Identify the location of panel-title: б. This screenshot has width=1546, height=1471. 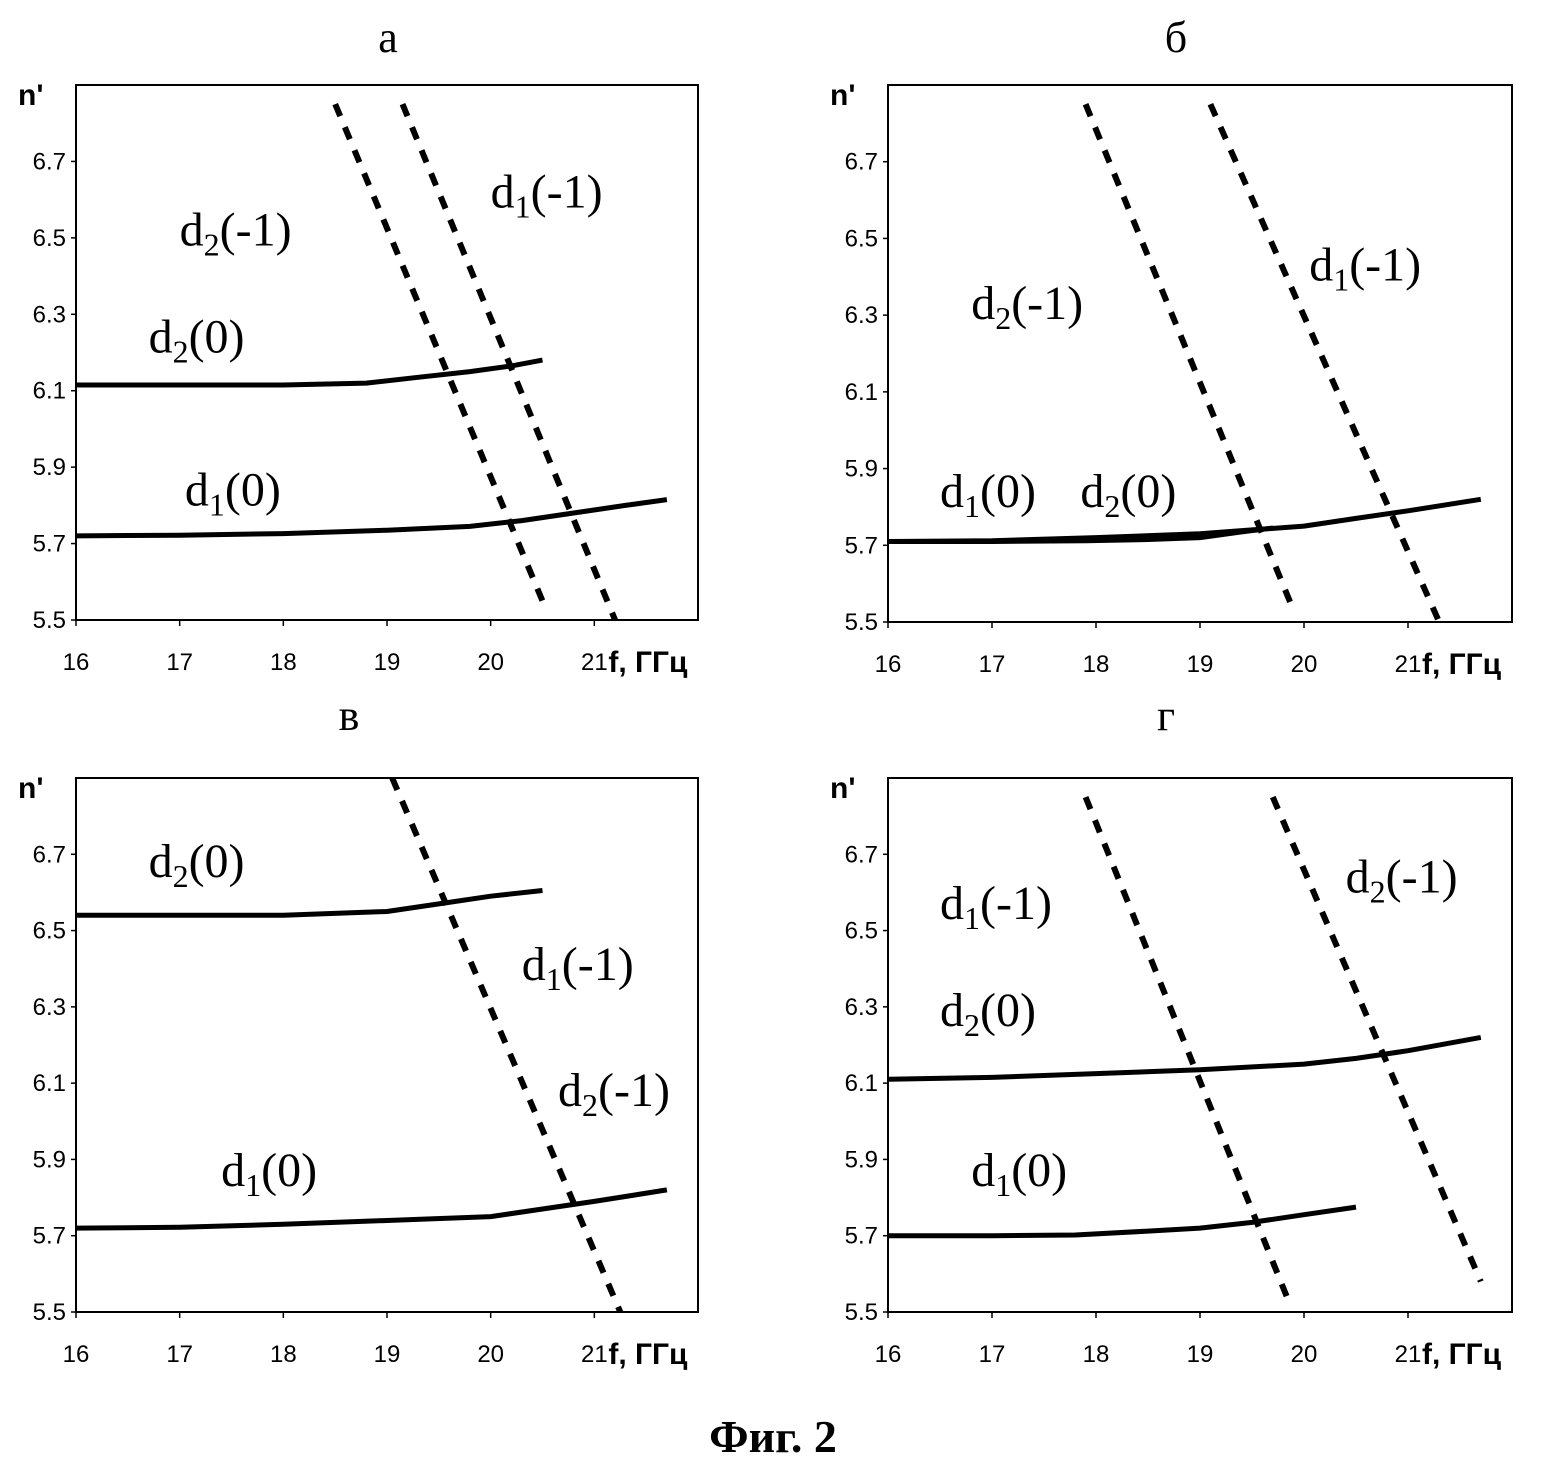
(1176, 37).